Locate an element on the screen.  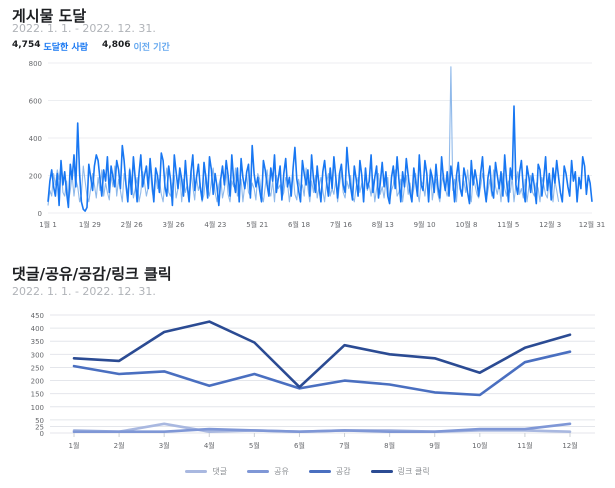
x-tick-label: 9월 10 is located at coordinates (425, 224).